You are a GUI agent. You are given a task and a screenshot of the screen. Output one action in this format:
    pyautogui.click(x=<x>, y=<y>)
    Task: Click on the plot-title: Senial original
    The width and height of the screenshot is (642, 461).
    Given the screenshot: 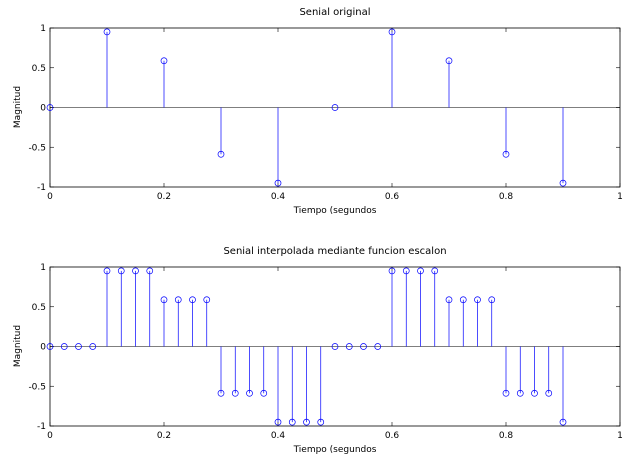 What is the action you would take?
    pyautogui.click(x=334, y=12)
    